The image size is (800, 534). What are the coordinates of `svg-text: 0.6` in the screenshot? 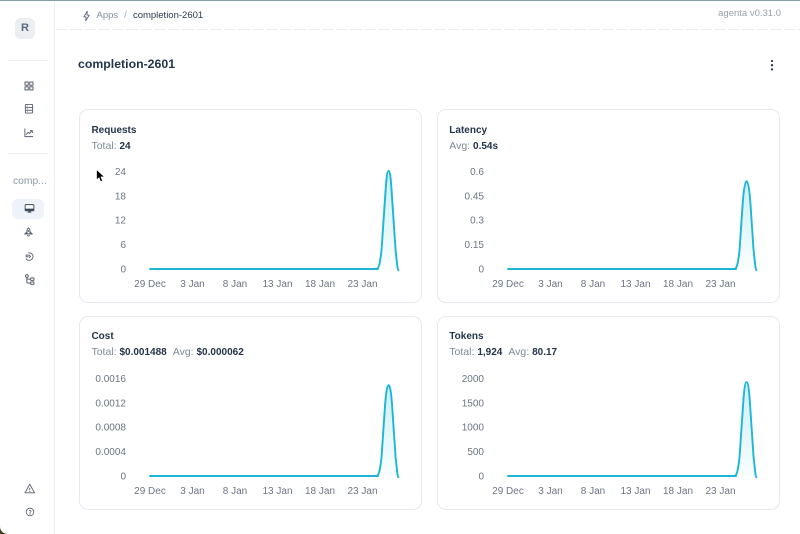 It's located at (477, 172).